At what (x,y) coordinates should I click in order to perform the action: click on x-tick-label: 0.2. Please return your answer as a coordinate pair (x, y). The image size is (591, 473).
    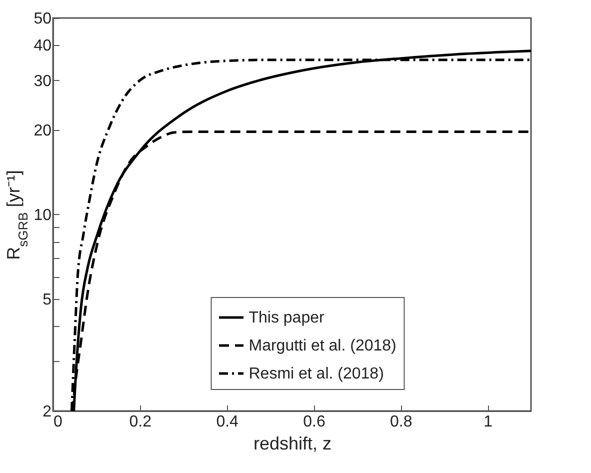
    Looking at the image, I should click on (140, 422).